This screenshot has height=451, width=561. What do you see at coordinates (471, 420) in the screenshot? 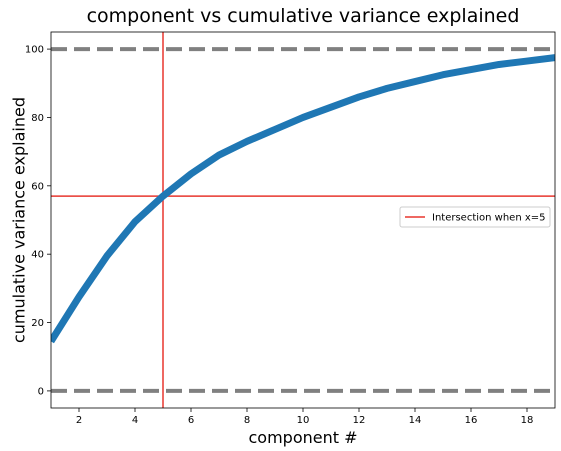
I see `x-tick-label: 16` at bounding box center [471, 420].